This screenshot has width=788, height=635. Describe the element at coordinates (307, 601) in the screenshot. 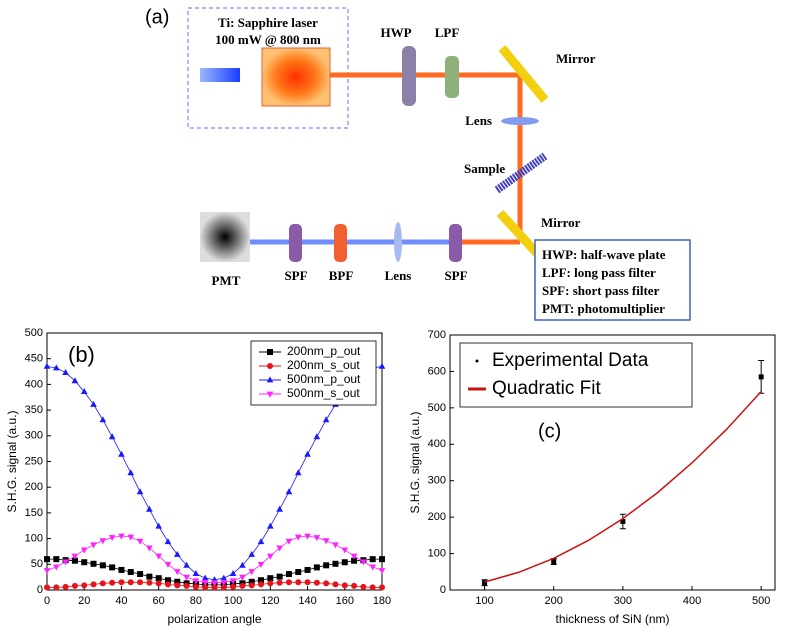

I see `x-tick-label: 140` at that location.